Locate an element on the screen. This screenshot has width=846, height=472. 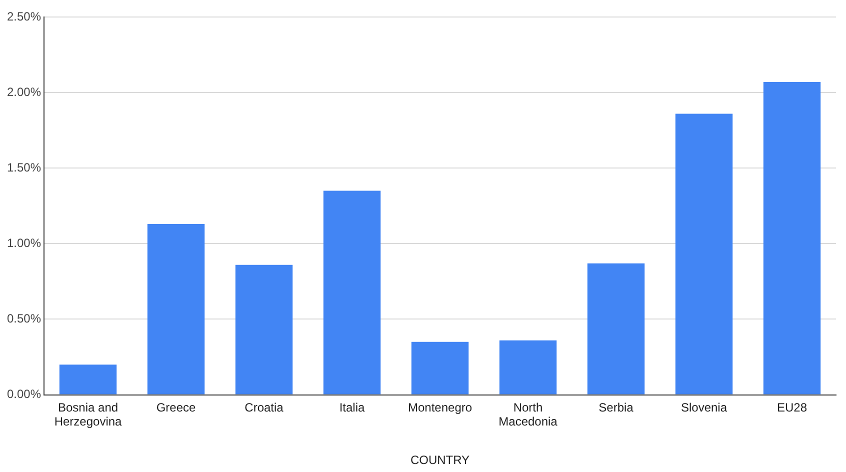
y-tick-label: 0.50% is located at coordinates (24, 319).